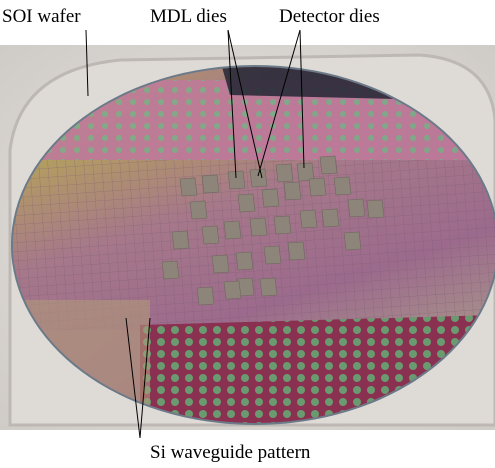  I want to click on label-waveguide: Si waveguide pattern, so click(230, 452).